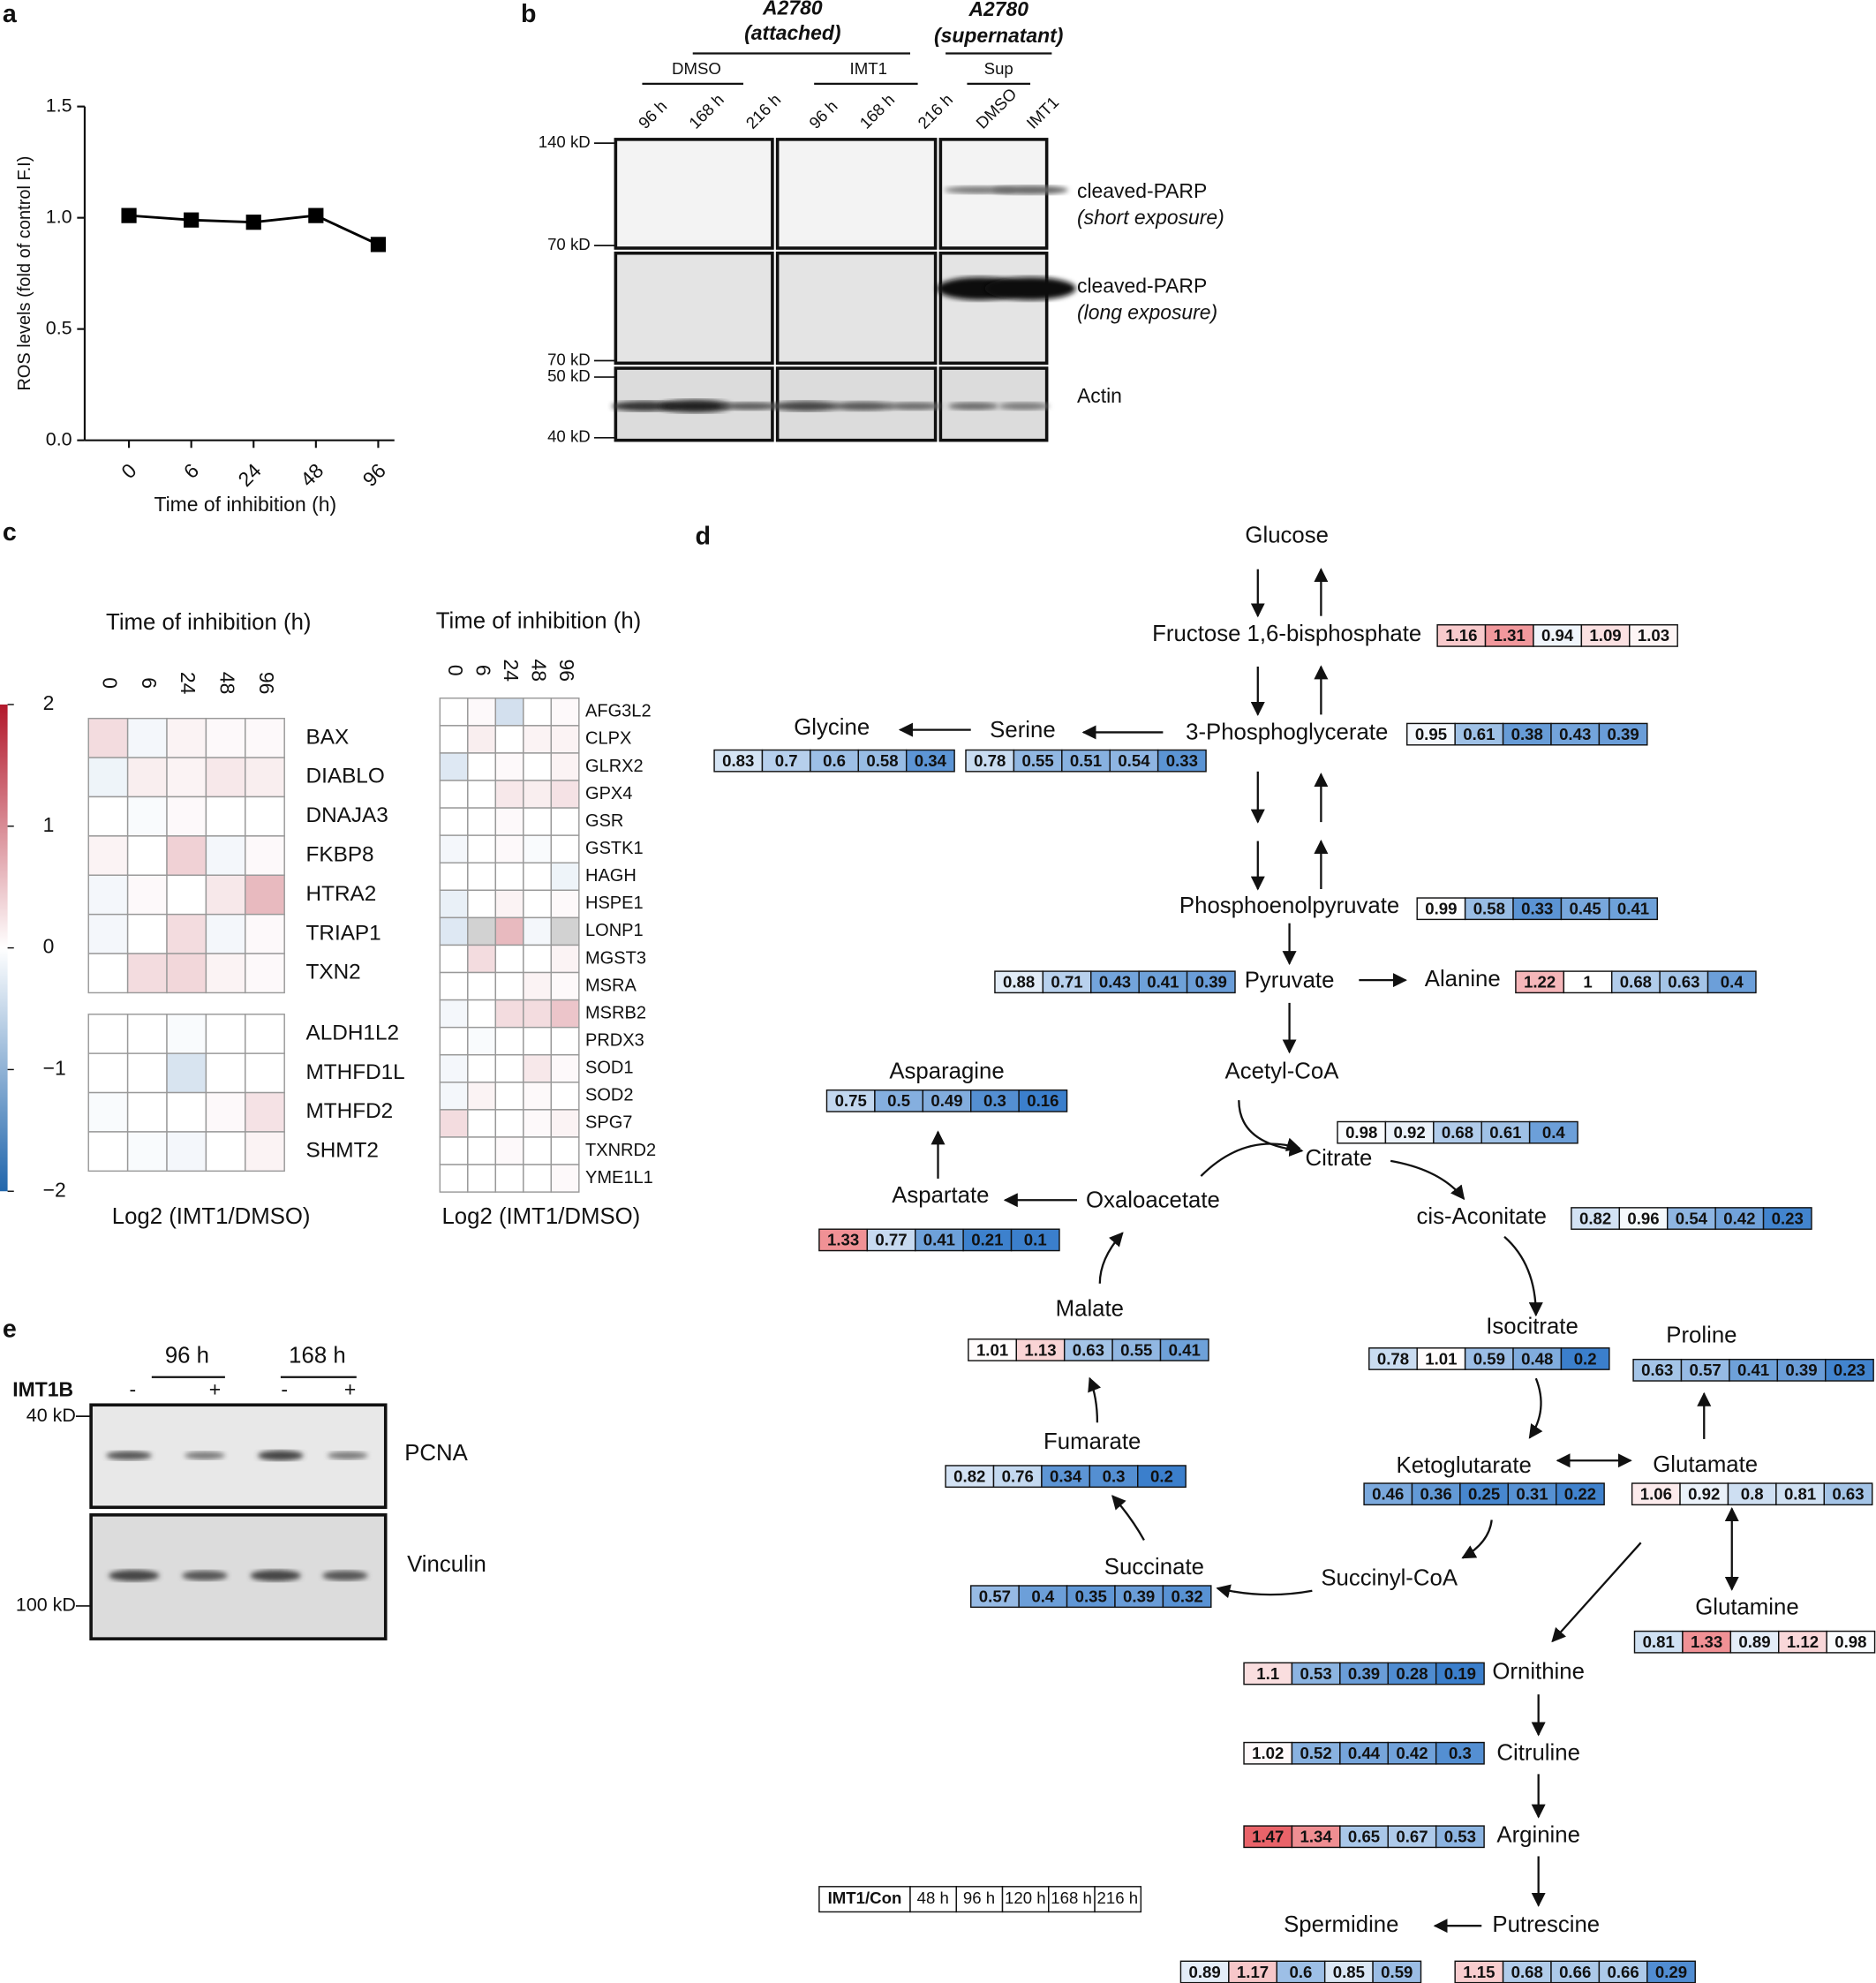 The width and height of the screenshot is (1876, 1983). What do you see at coordinates (1575, 734) in the screenshot?
I see `fold-value: 0.43` at bounding box center [1575, 734].